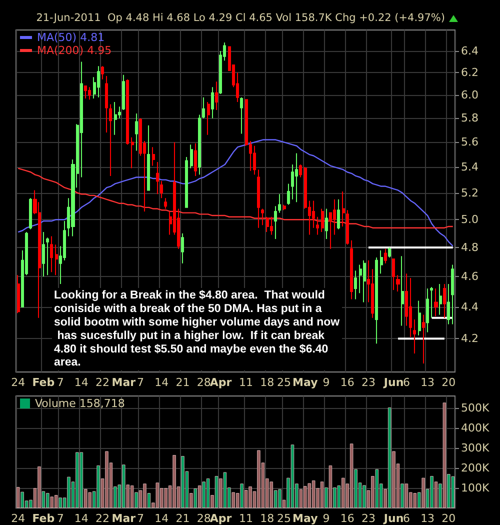  What do you see at coordinates (197, 329) in the screenshot?
I see `annotation: Looking for a Break in the $4.80 area. That would coniside with a break of the 50 DMA. Has put in a solid bootm with some higher volume days and now has sucesfully put in a higher low. If it can break 4.80 it should test $5.50 and maybe even the $6.40 area.` at bounding box center [197, 329].